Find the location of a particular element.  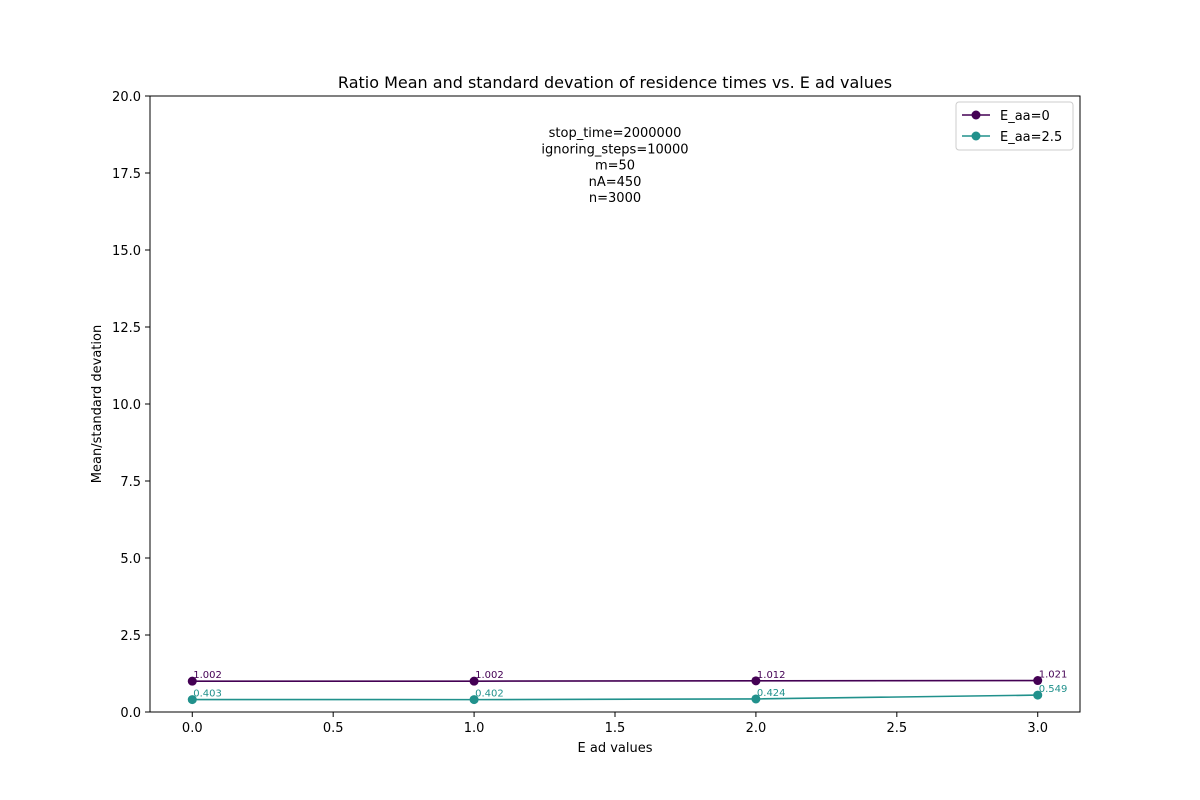

data-labels: 1.002 1.002 1.012 1.021 0.403 0.402 0.424 0.549 is located at coordinates (630, 685).